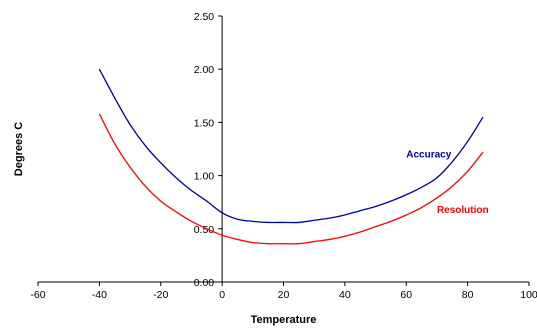  Describe the element at coordinates (468, 295) in the screenshot. I see `x-tick-label: 80` at that location.